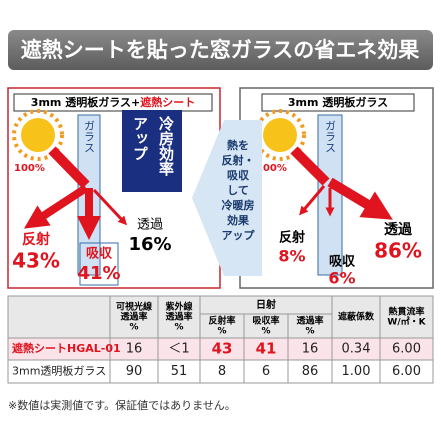 The image size is (441, 441). I want to click on cell-value: 90, so click(134, 371).